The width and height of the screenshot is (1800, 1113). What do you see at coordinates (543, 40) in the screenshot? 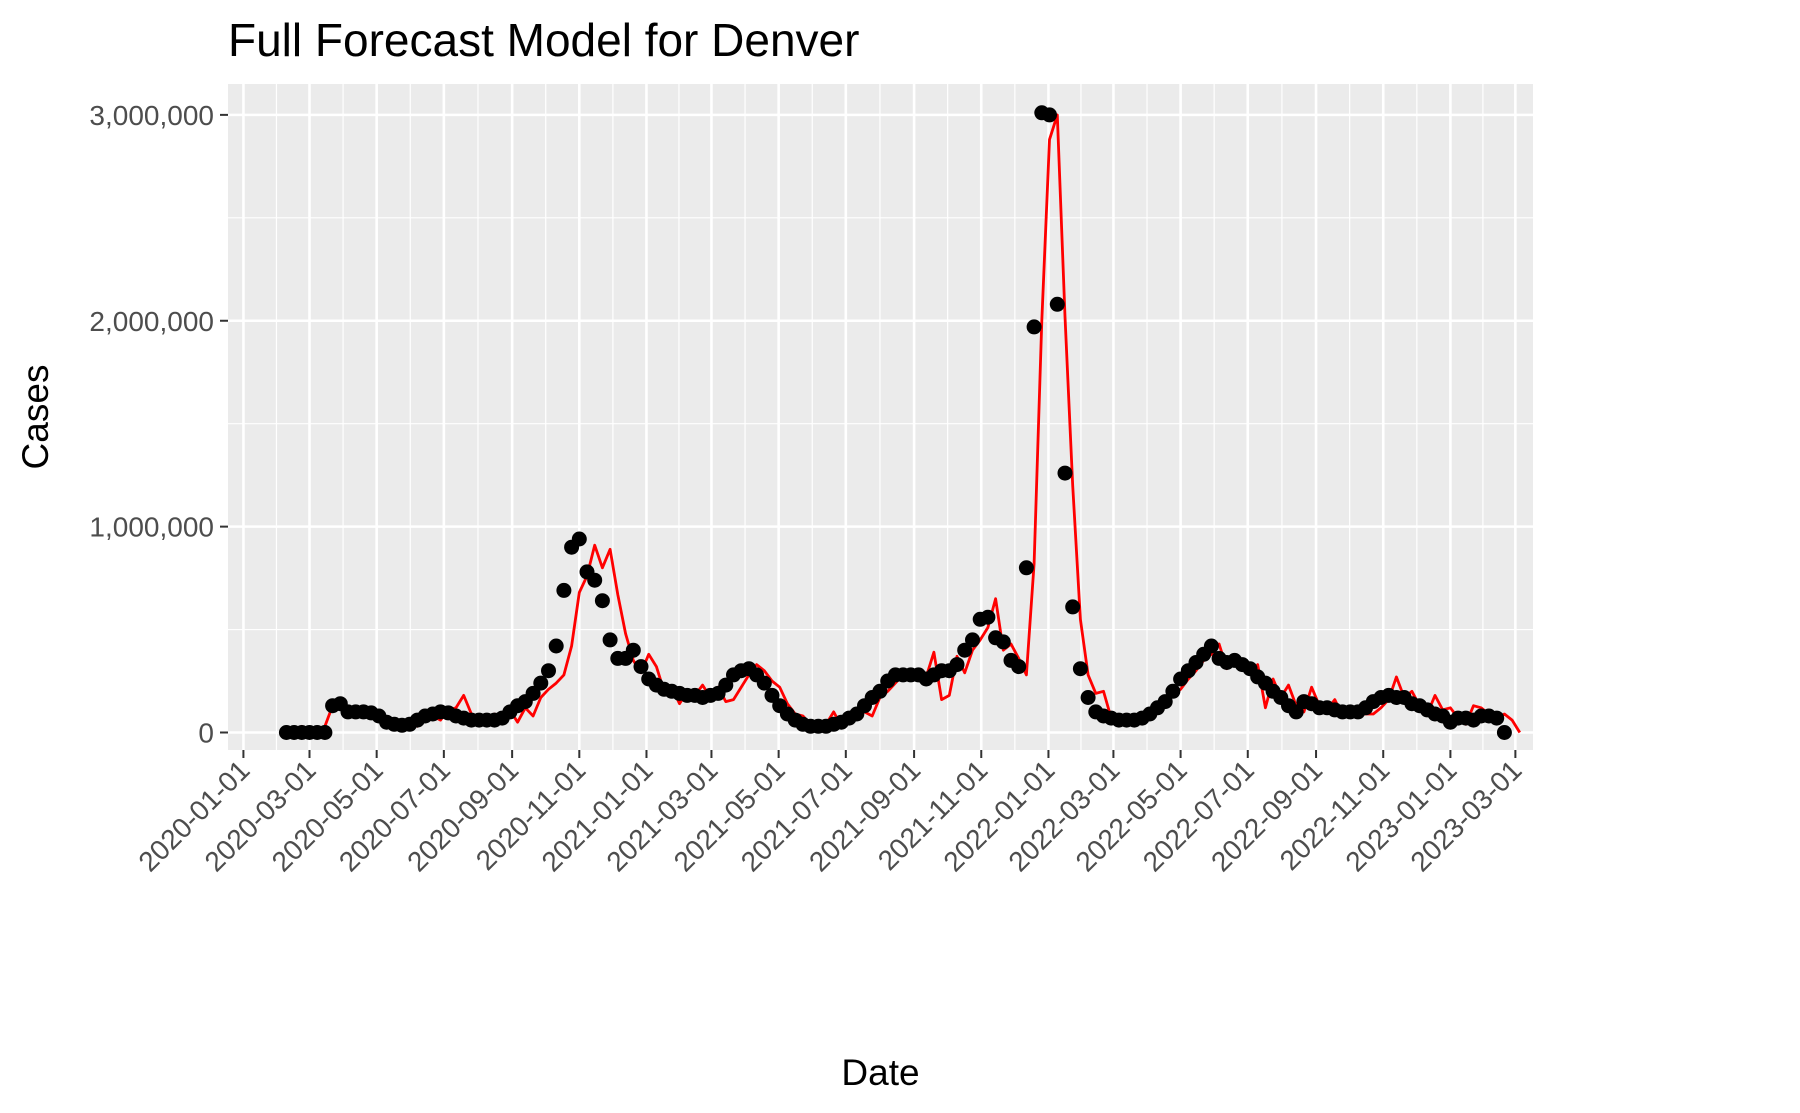
I see `chart-title: Full Forecast Model for Denver` at bounding box center [543, 40].